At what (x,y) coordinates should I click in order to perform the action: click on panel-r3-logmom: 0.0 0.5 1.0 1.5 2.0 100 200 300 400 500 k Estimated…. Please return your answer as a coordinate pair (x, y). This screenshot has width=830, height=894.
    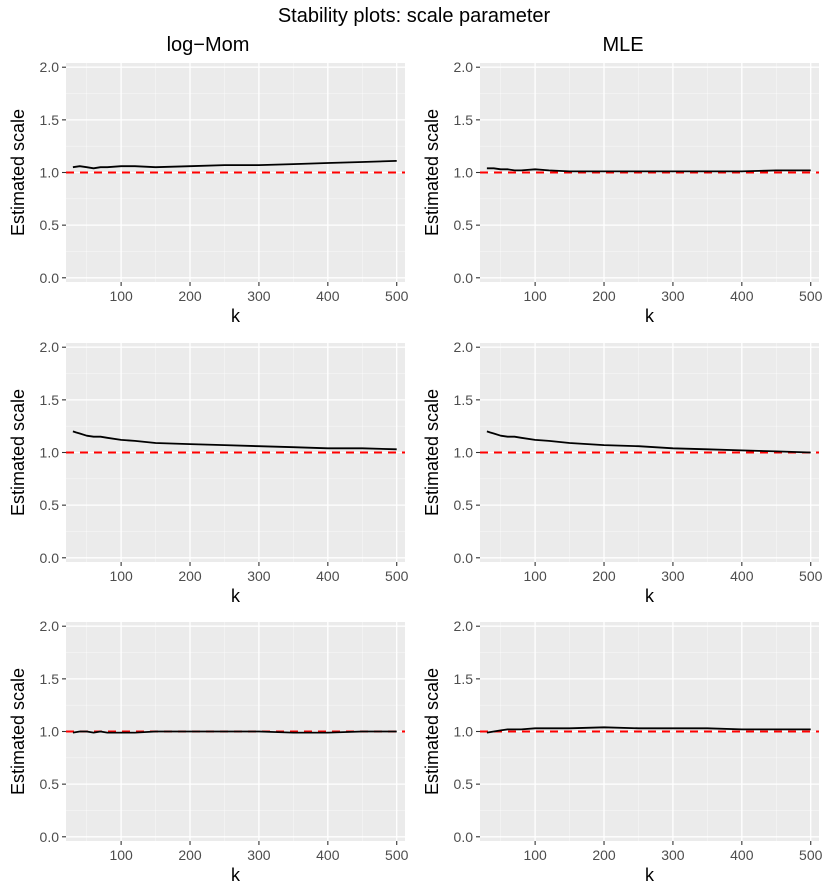
    Looking at the image, I should click on (208, 751).